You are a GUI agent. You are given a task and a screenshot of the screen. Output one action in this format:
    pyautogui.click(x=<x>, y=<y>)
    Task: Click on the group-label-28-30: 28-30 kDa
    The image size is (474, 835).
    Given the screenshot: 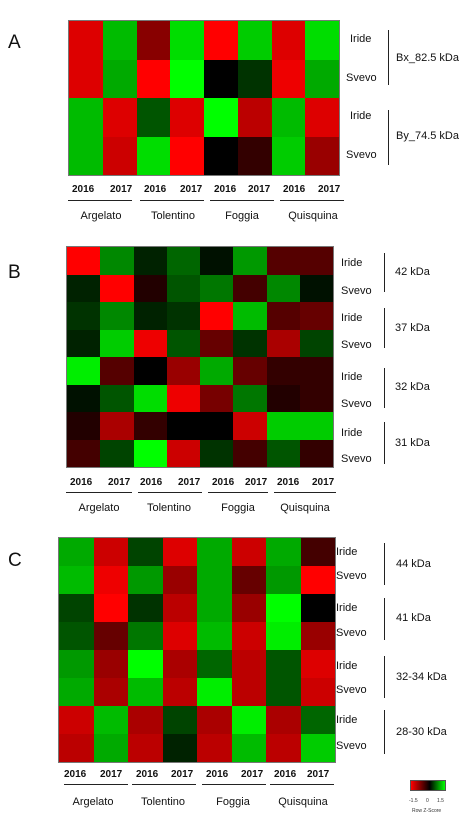 What is the action you would take?
    pyautogui.click(x=421, y=732)
    